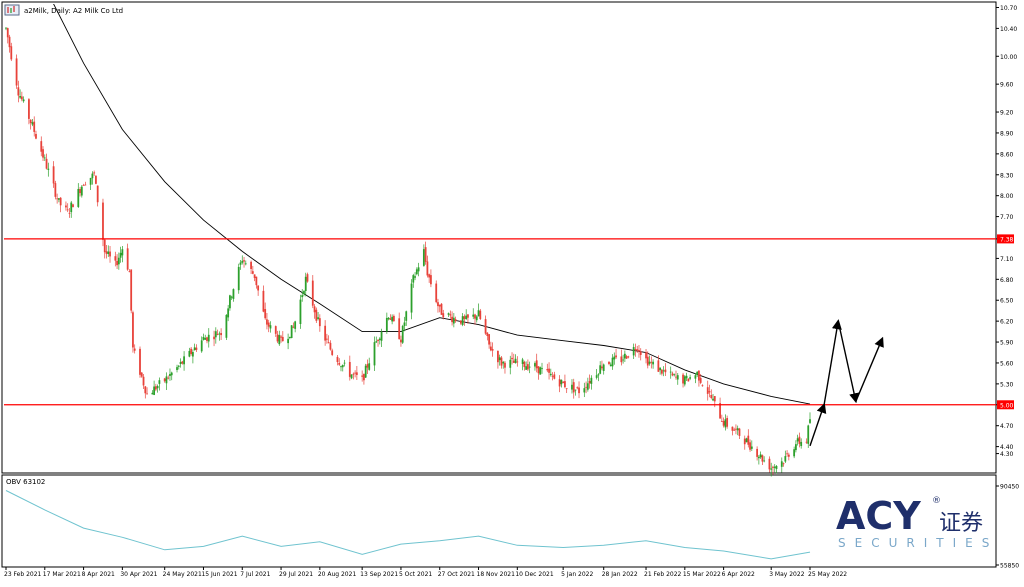  Describe the element at coordinates (918, 543) in the screenshot. I see `logo-sub: SECURITIES` at that location.